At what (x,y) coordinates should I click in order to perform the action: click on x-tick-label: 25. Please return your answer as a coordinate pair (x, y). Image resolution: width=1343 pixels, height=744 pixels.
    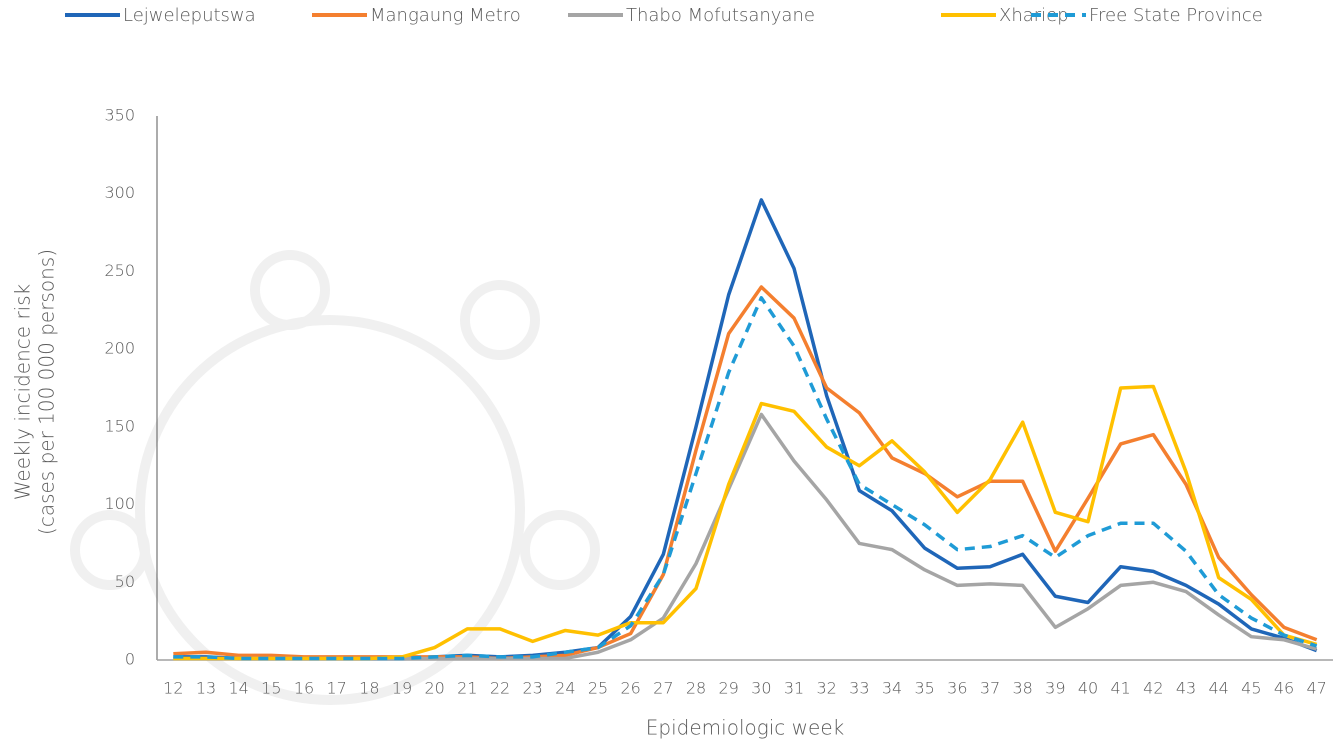
    Looking at the image, I should click on (598, 688).